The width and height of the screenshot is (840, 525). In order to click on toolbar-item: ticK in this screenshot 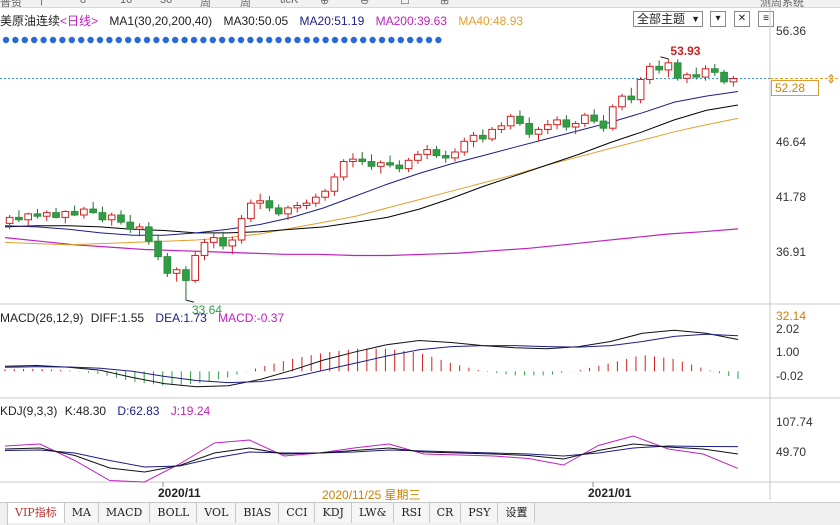, I will do `click(289, 3)`.